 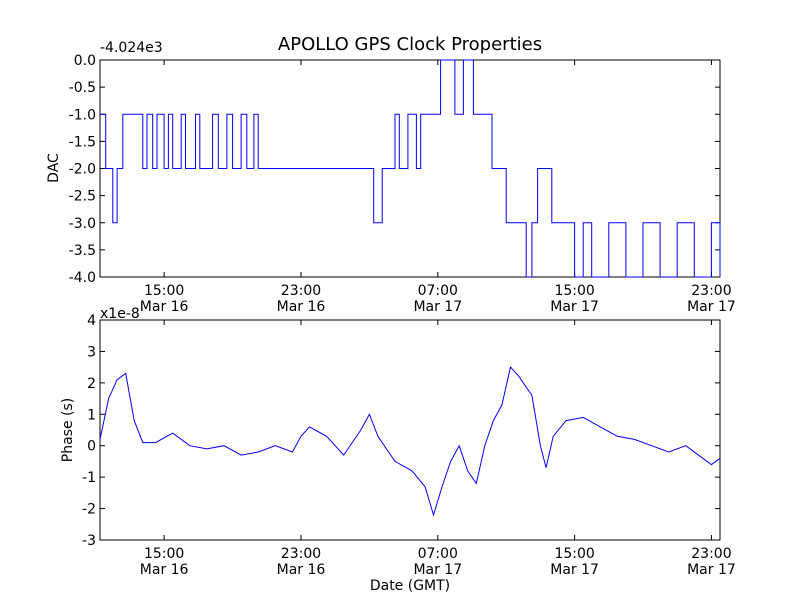 What do you see at coordinates (91, 384) in the screenshot?
I see `y-tick-label: 2` at bounding box center [91, 384].